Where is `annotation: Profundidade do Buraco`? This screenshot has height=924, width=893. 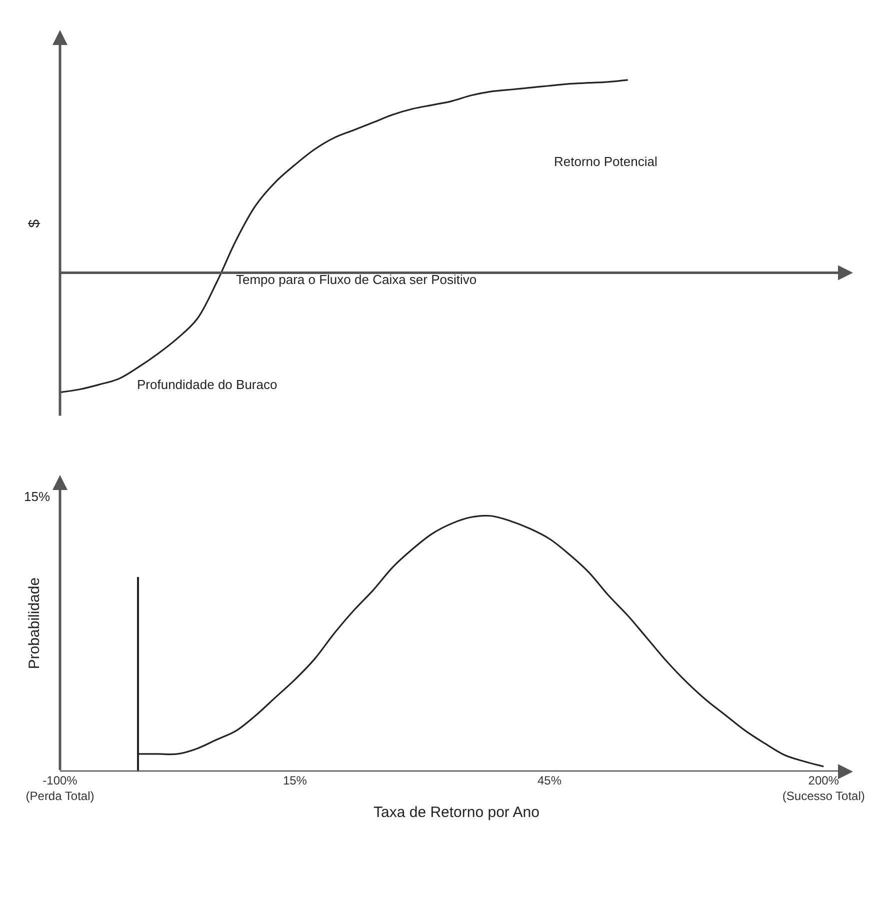
annotation: Profundidade do Buraco is located at coordinates (207, 384).